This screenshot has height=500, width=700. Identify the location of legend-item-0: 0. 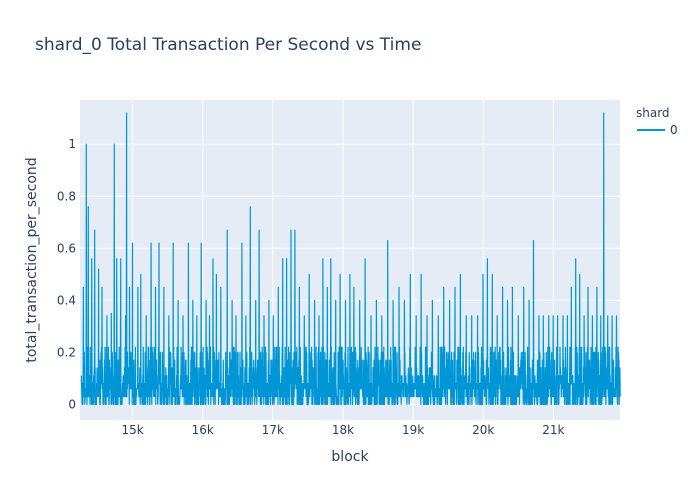
(674, 130).